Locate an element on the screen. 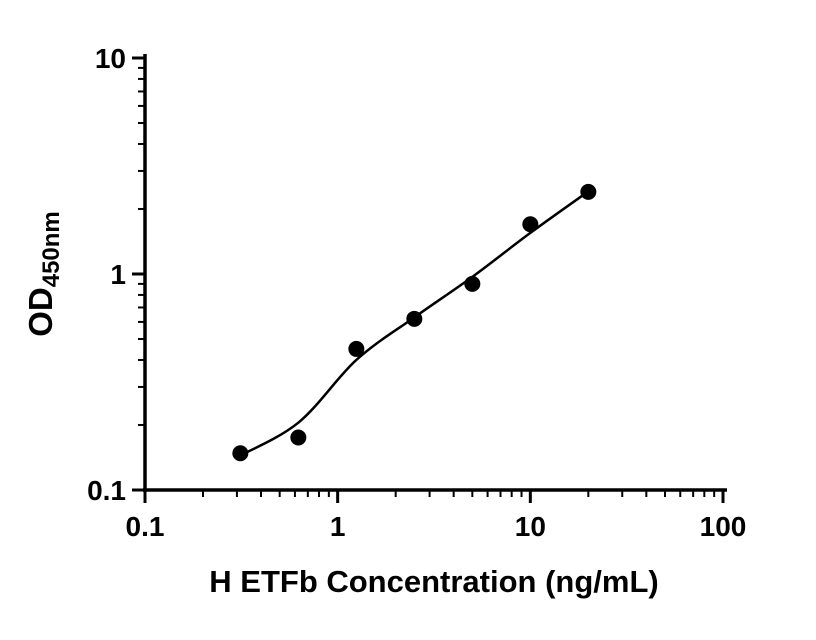  x-tick-label: 0.1 is located at coordinates (145, 526).